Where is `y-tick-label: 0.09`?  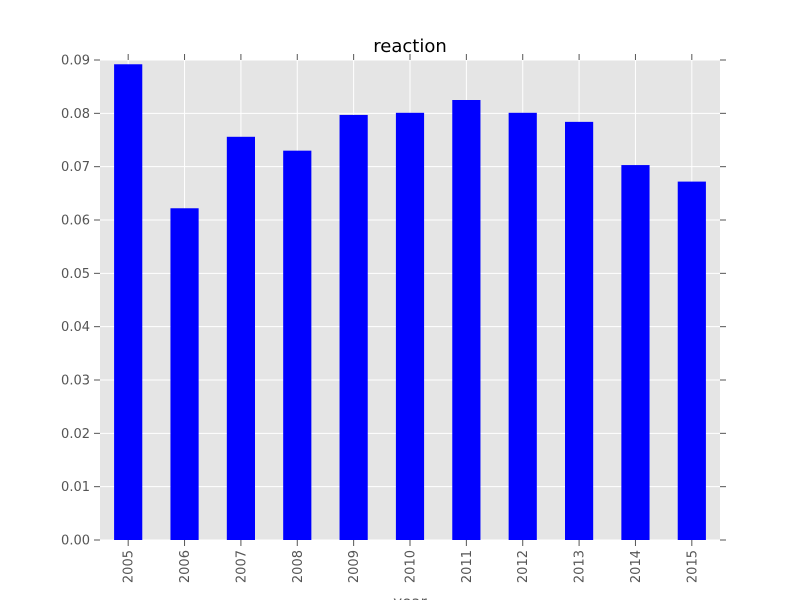 y-tick-label: 0.09 is located at coordinates (75, 61).